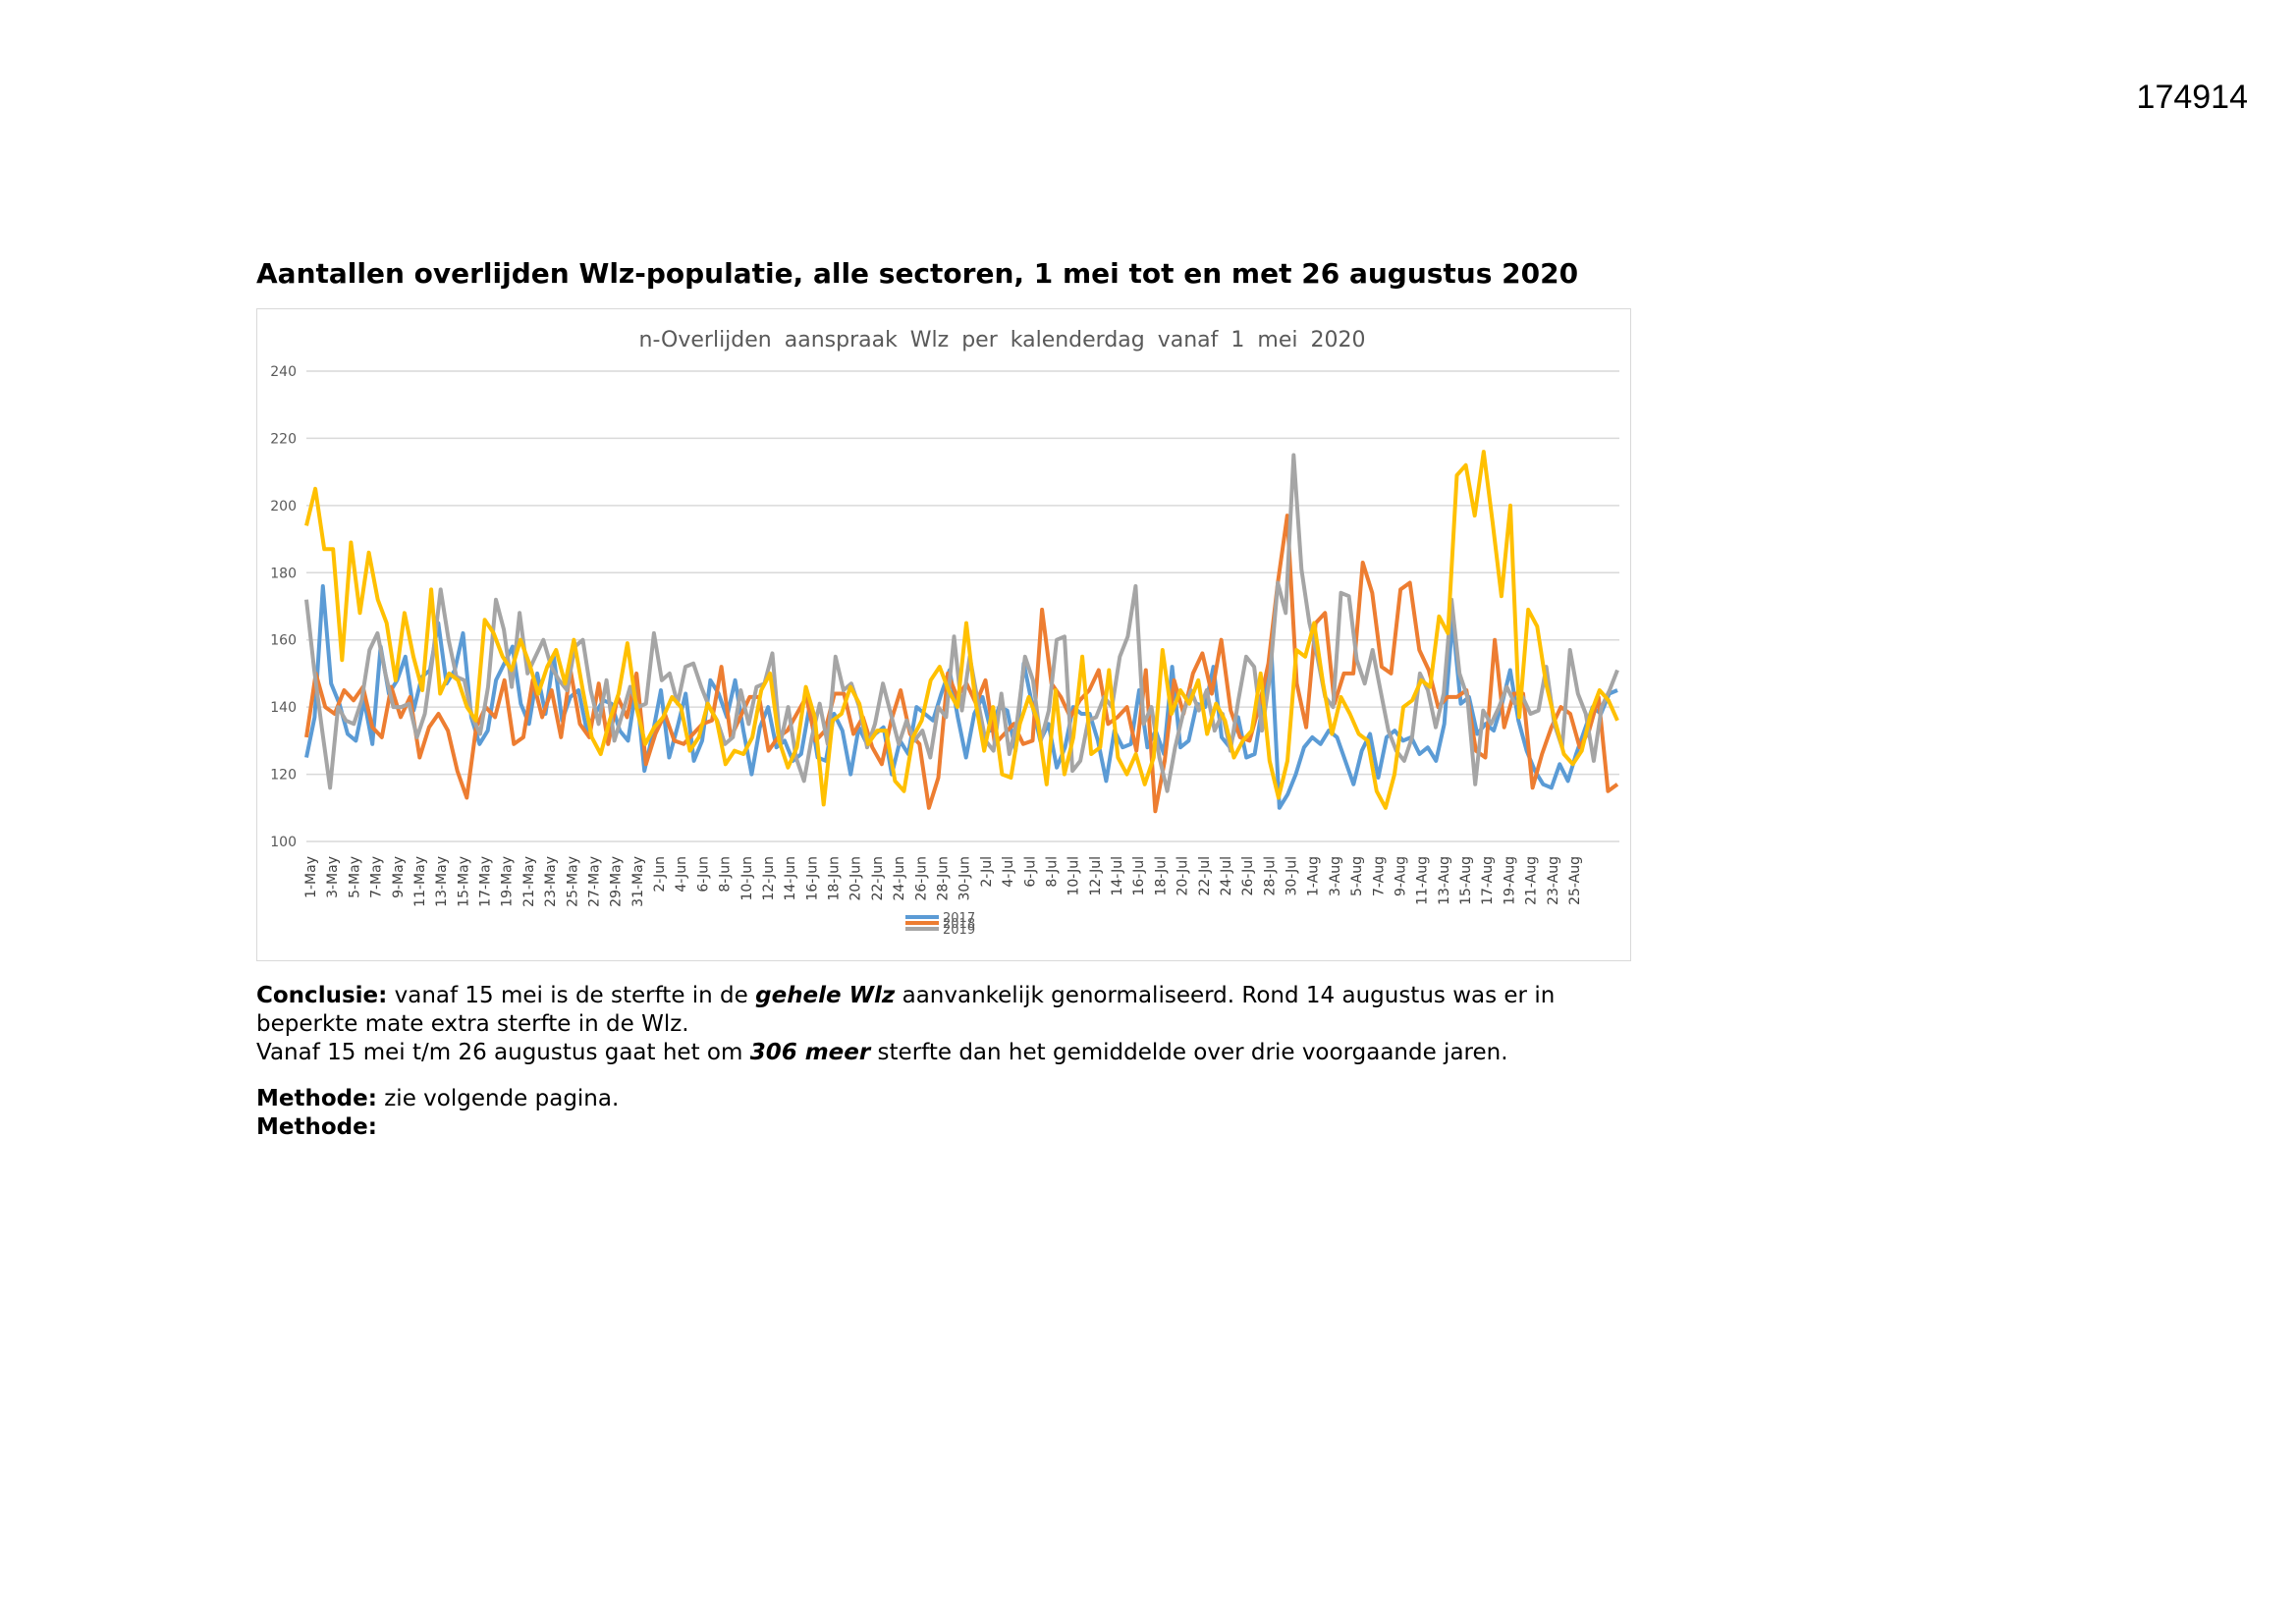 This screenshot has width=2296, height=1624. What do you see at coordinates (1575, 880) in the screenshot?
I see `x-tick-label: 25-Aug` at bounding box center [1575, 880].